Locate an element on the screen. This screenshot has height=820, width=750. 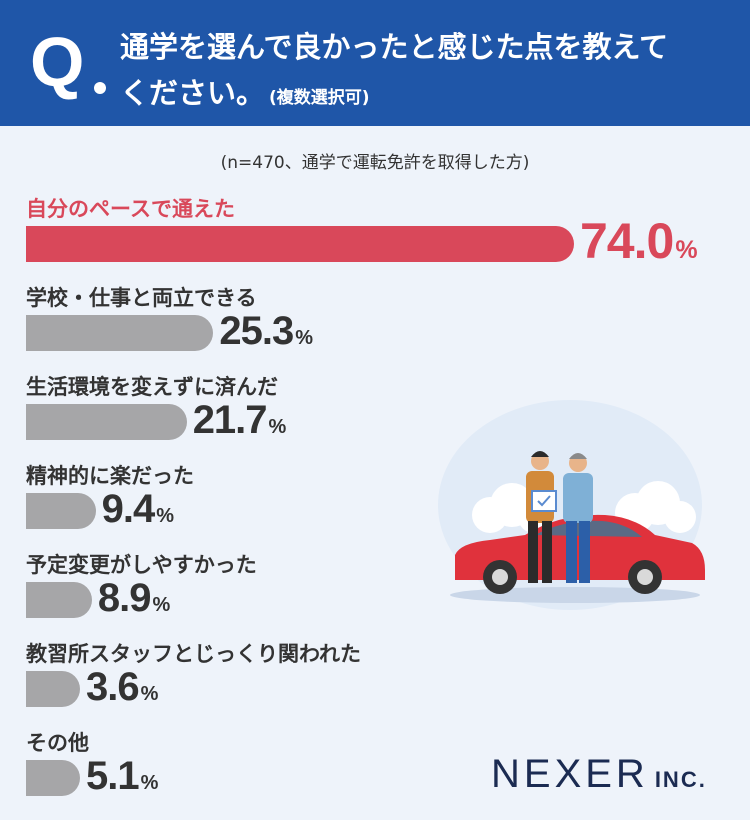
value-label: 5.1% is located at coordinates (122, 779).